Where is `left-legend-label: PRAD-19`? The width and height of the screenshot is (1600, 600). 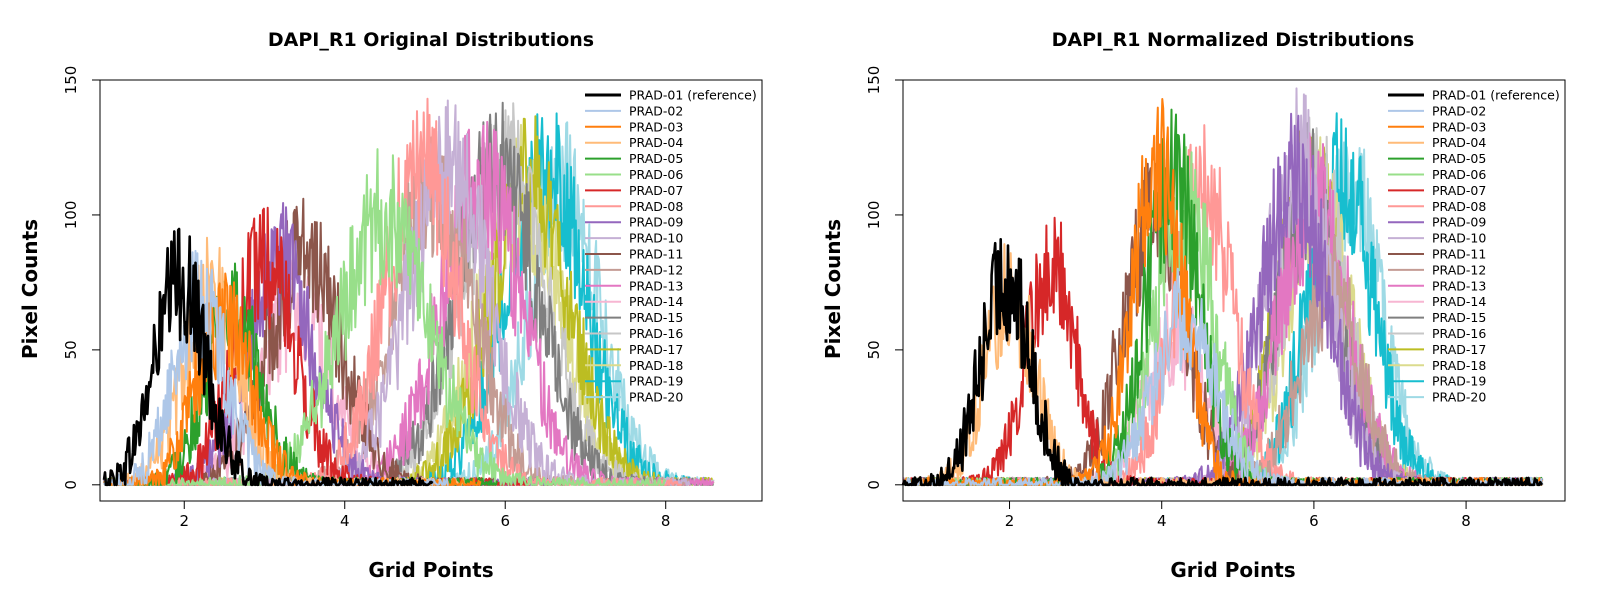
left-legend-label: PRAD-19 is located at coordinates (656, 381).